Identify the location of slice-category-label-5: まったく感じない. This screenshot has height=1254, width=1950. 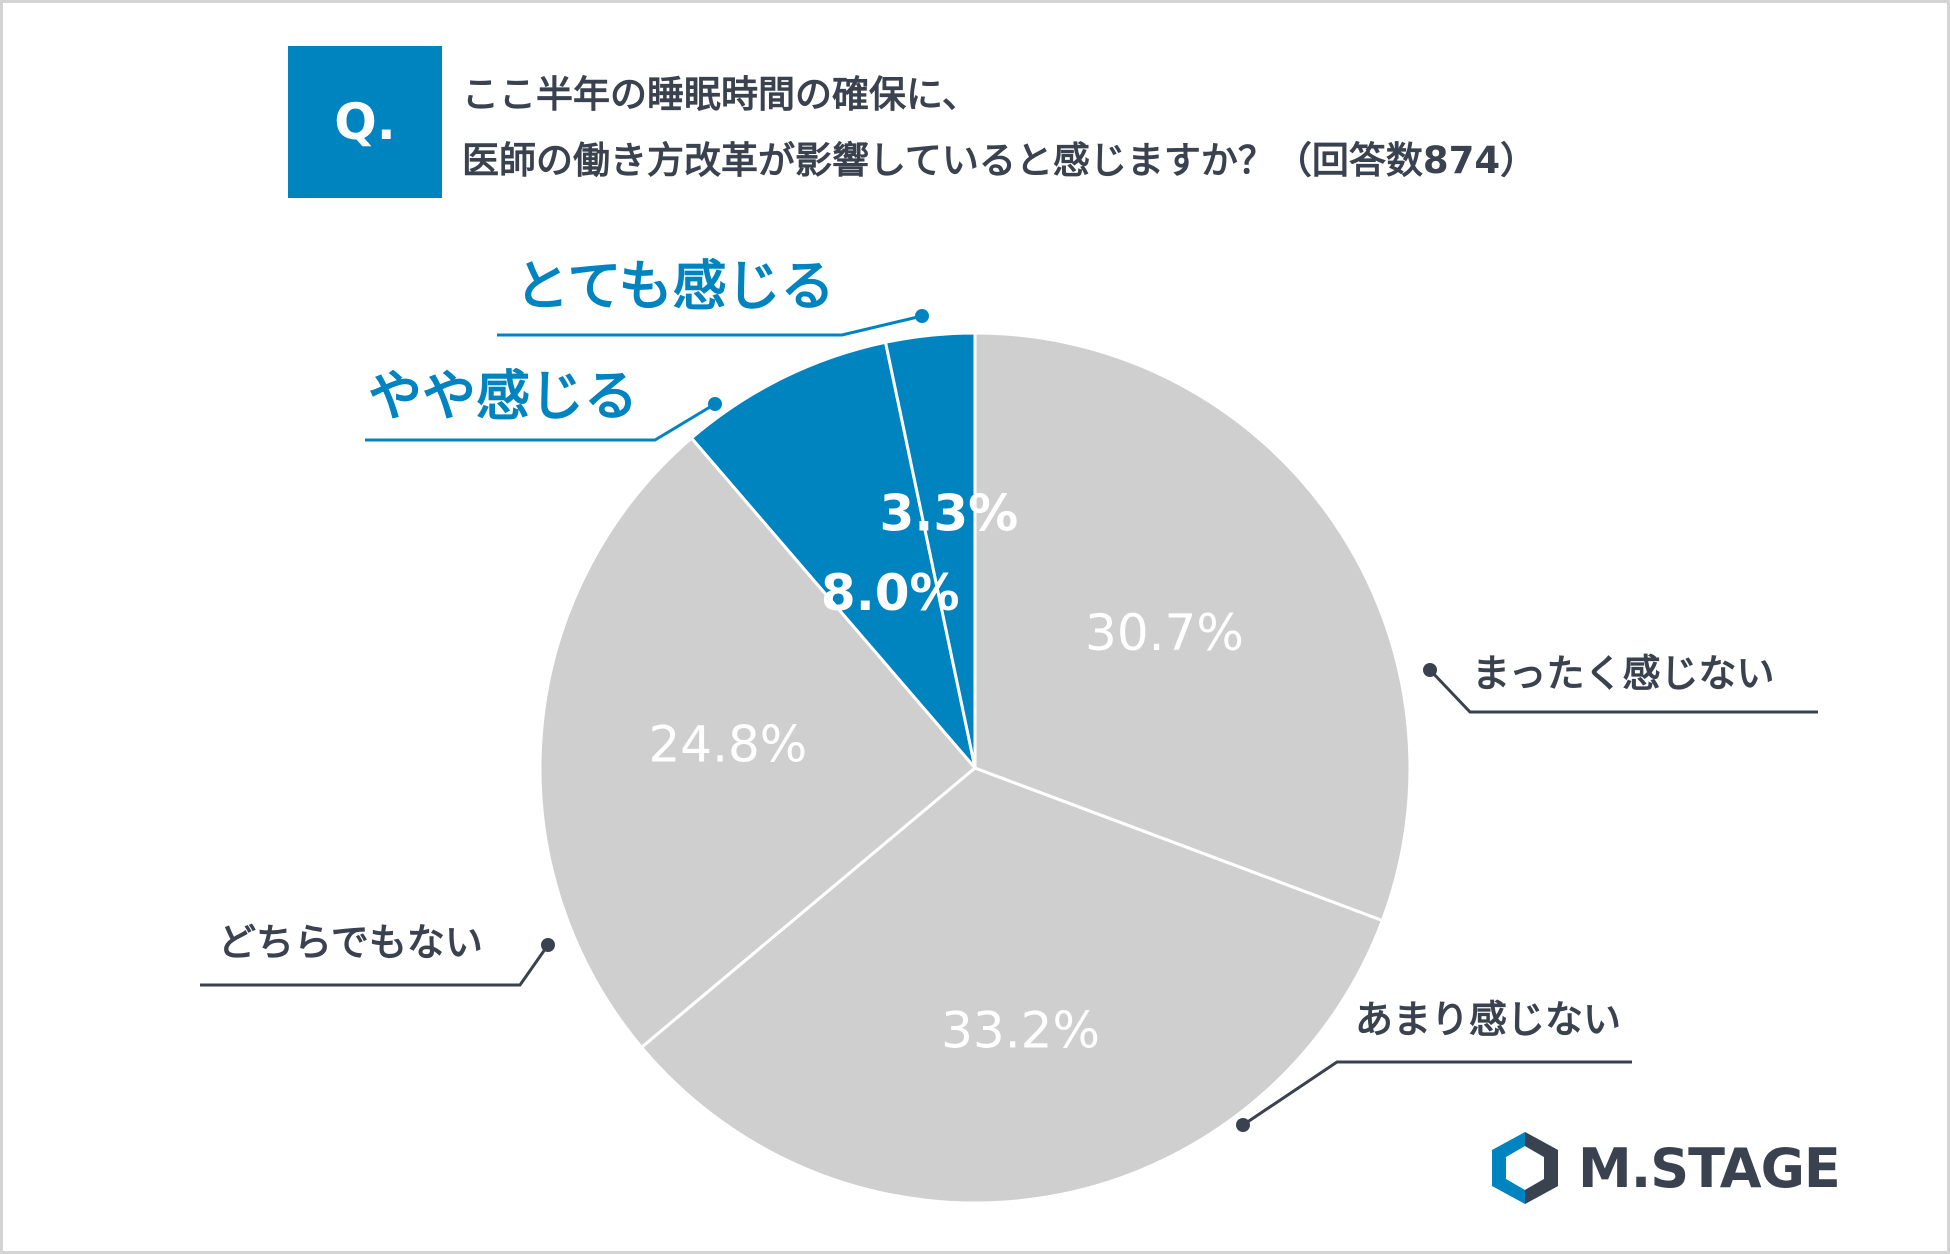
(1623, 674).